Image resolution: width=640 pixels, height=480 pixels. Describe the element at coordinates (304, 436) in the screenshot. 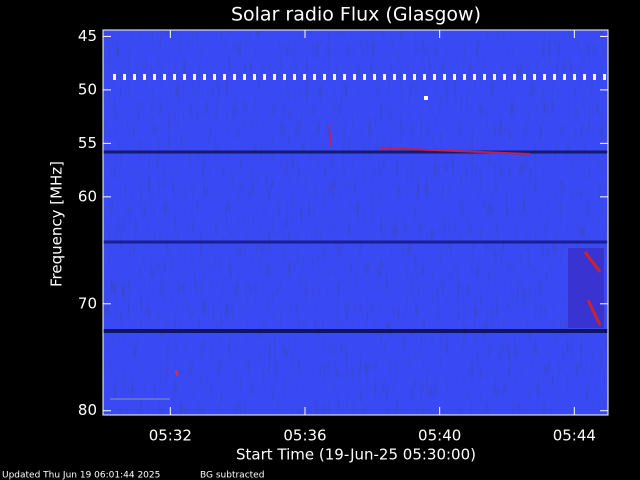

I see `x-tick-label: 05:36` at that location.